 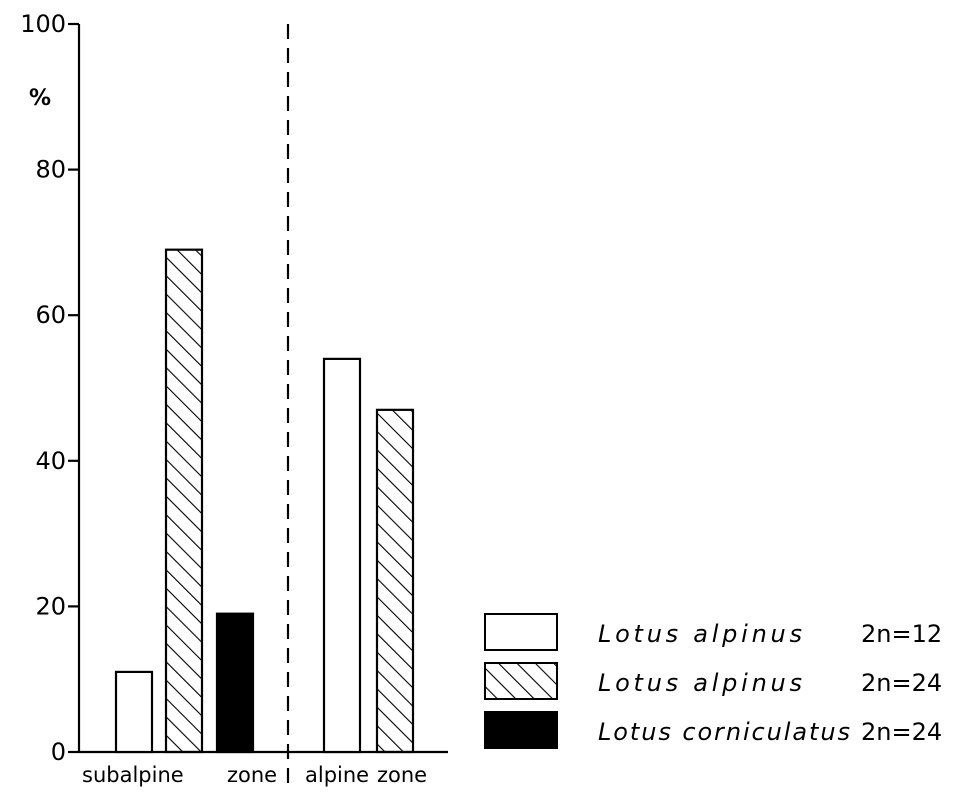 What do you see at coordinates (133, 775) in the screenshot?
I see `zone-1-label-left: subalpine` at bounding box center [133, 775].